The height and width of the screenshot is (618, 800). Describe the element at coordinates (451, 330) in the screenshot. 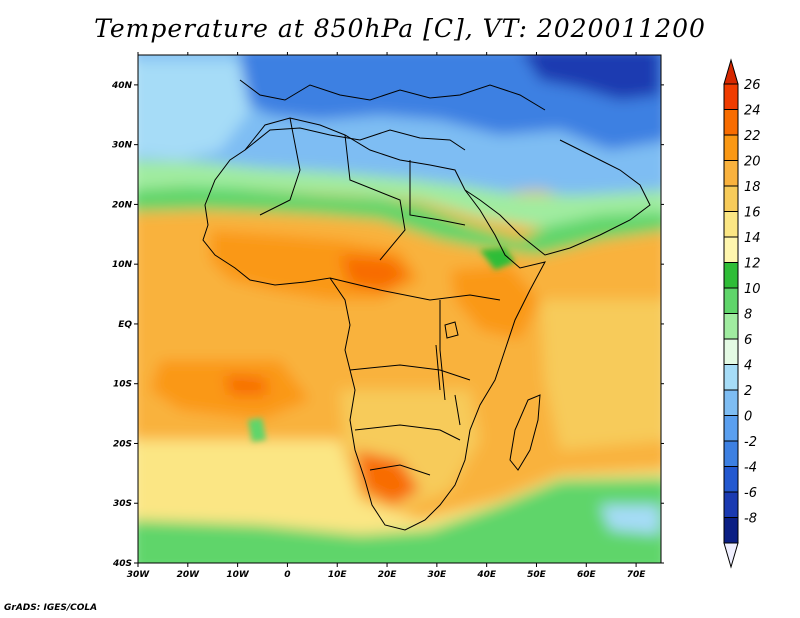

I see `lake-victoria` at that location.